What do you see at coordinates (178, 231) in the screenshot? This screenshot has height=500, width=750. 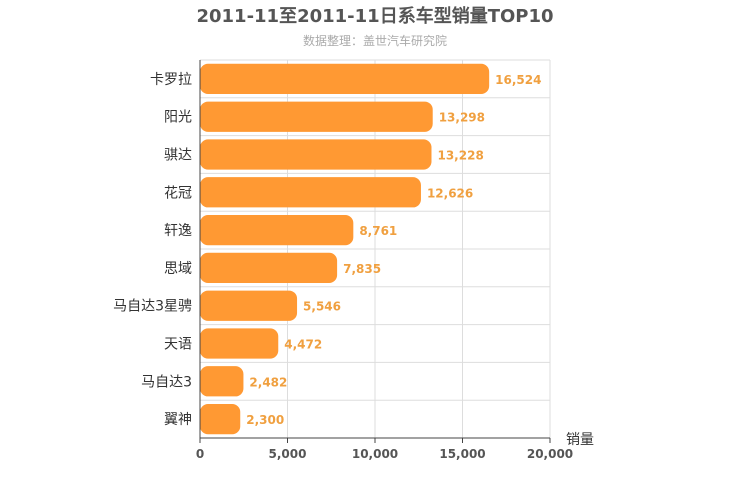 I see `category-label: 轩逸` at bounding box center [178, 231].